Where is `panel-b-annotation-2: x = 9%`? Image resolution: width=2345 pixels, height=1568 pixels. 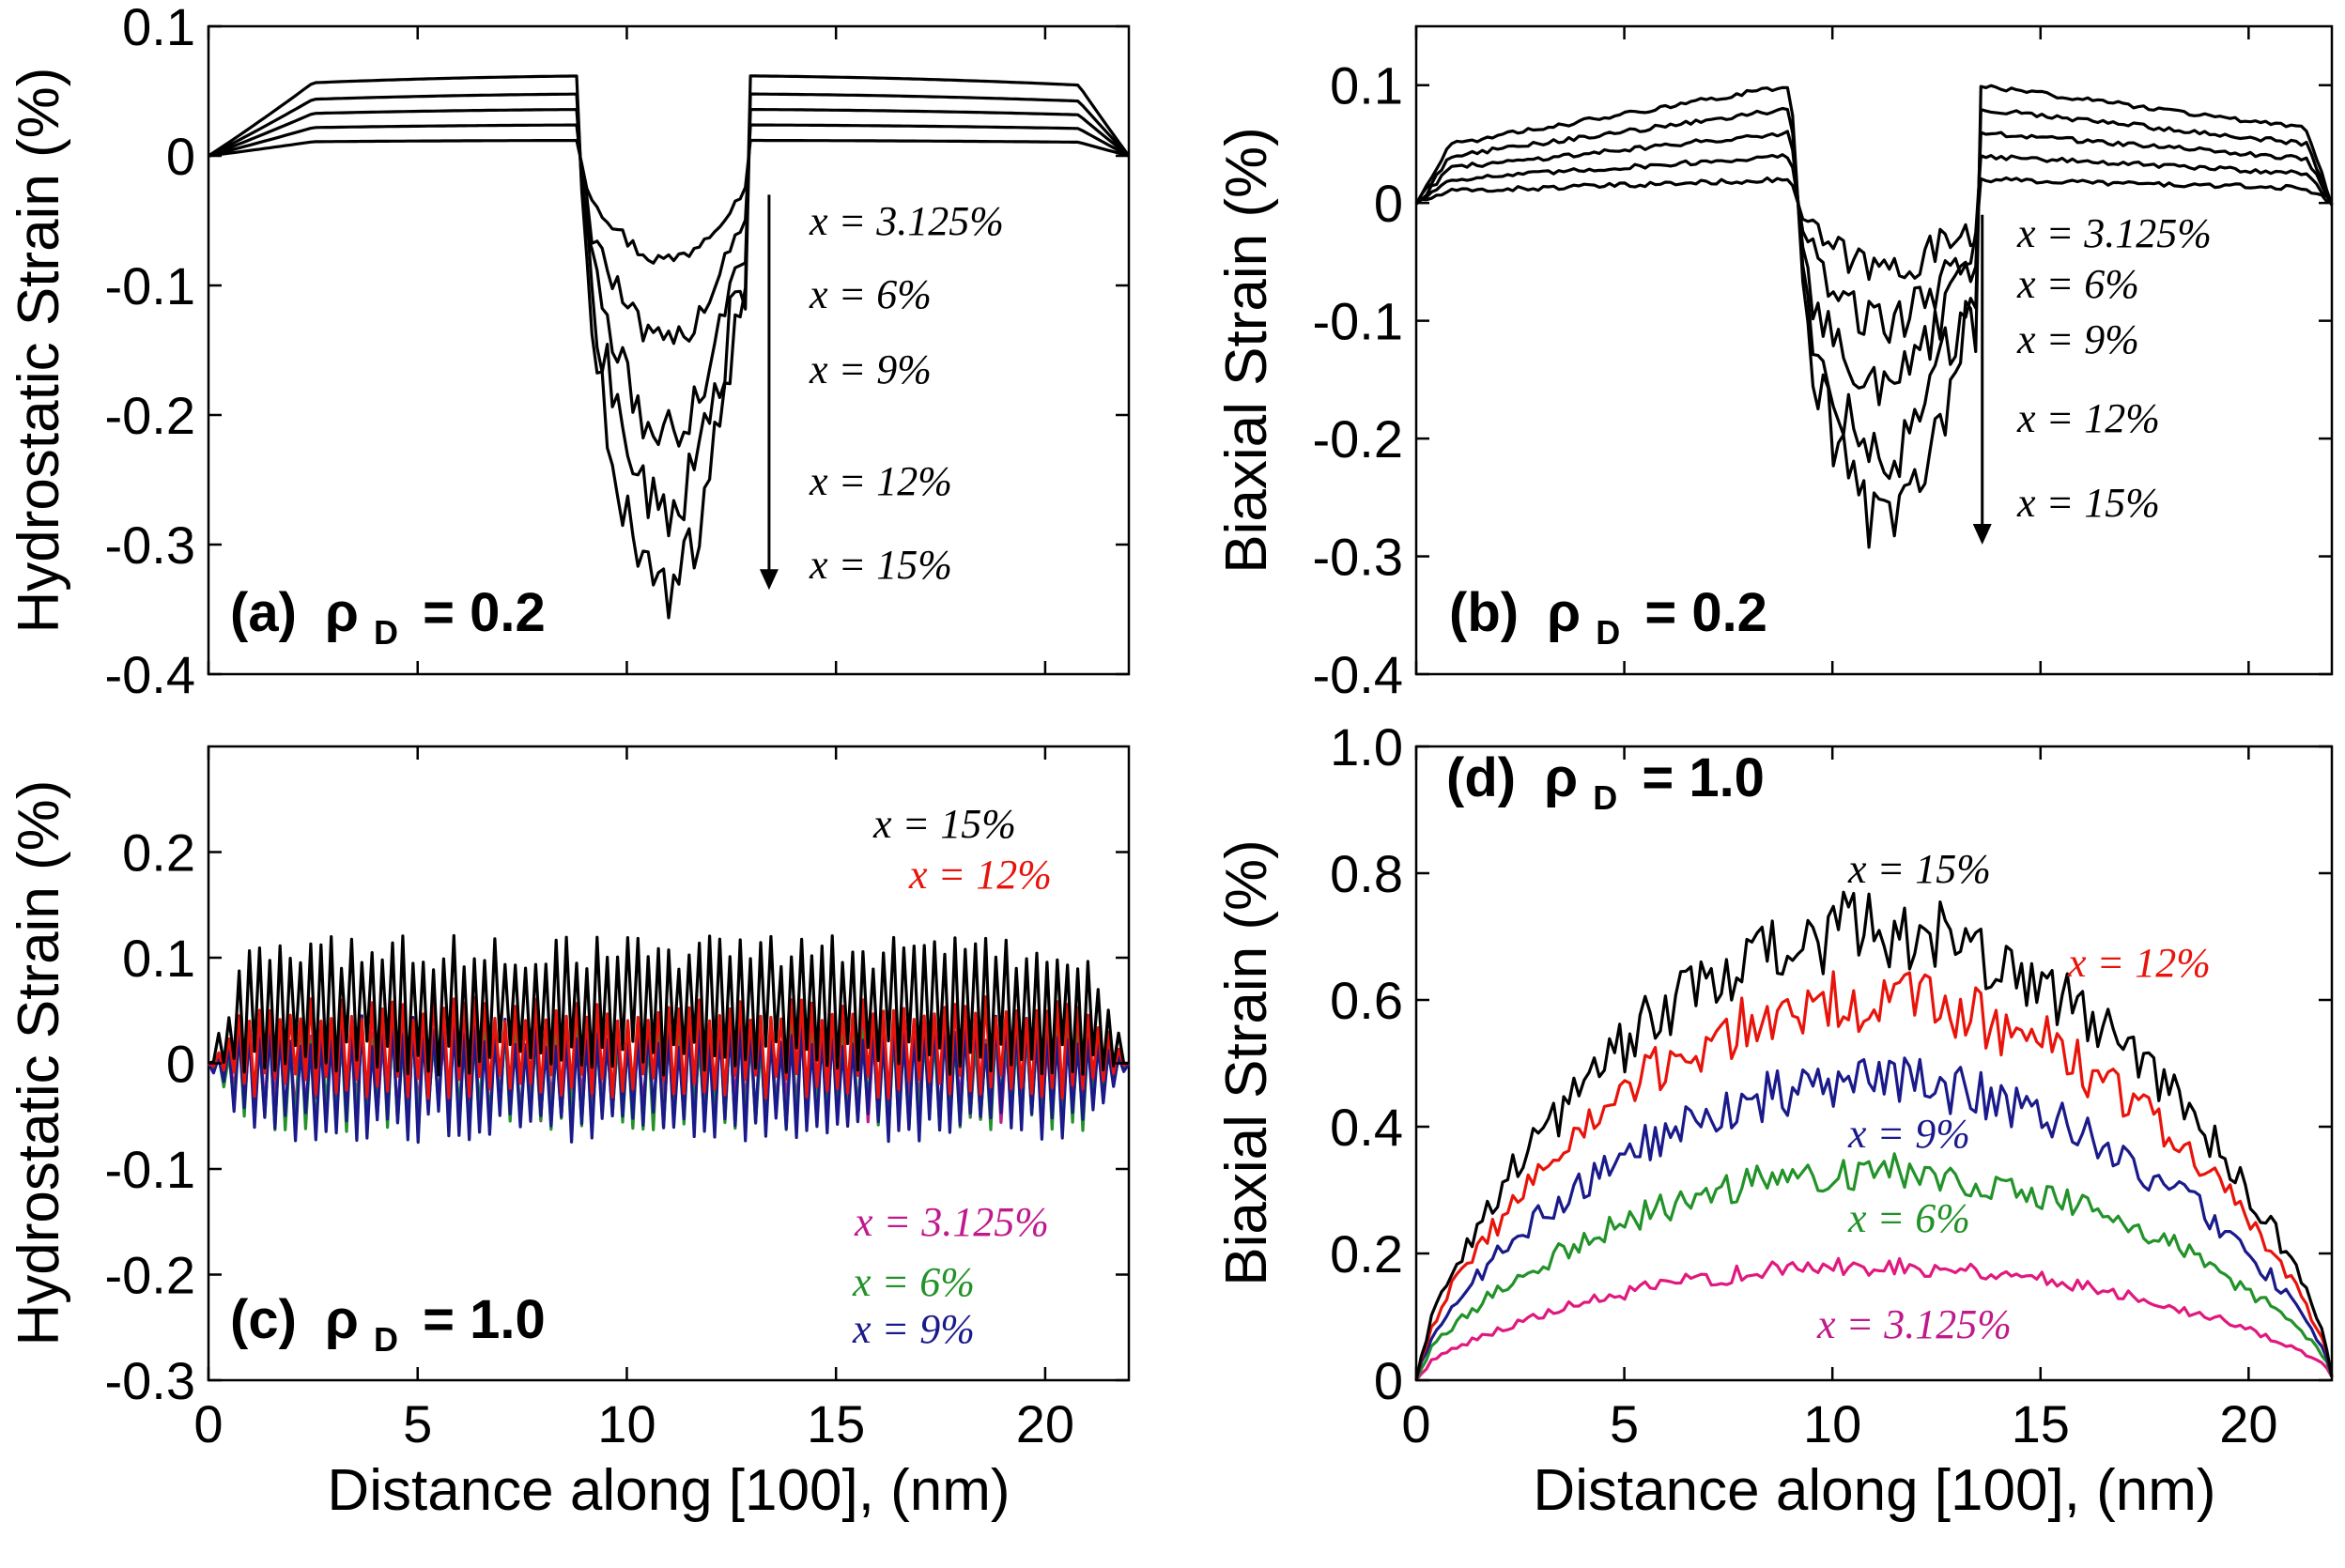
panel-b-annotation-2: x = 9% is located at coordinates (2078, 339).